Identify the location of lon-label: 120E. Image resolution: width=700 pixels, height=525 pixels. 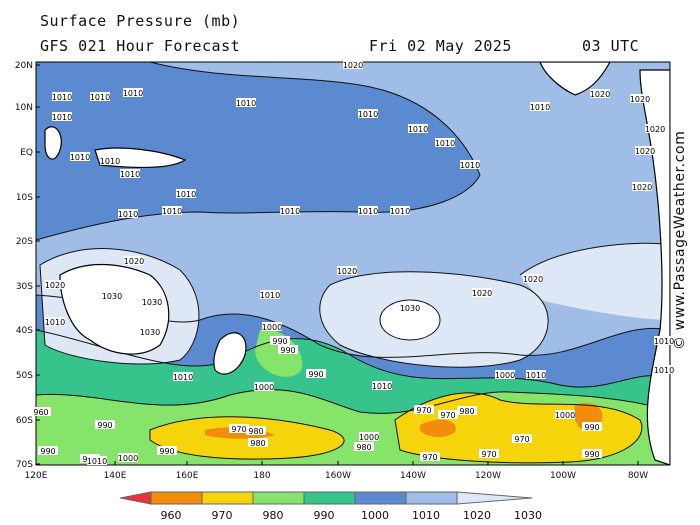
(36, 476).